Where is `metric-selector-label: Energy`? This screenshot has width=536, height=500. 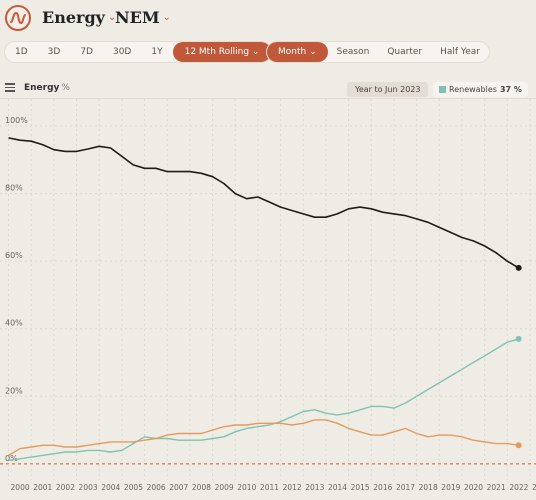 metric-selector-label: Energy is located at coordinates (73, 17).